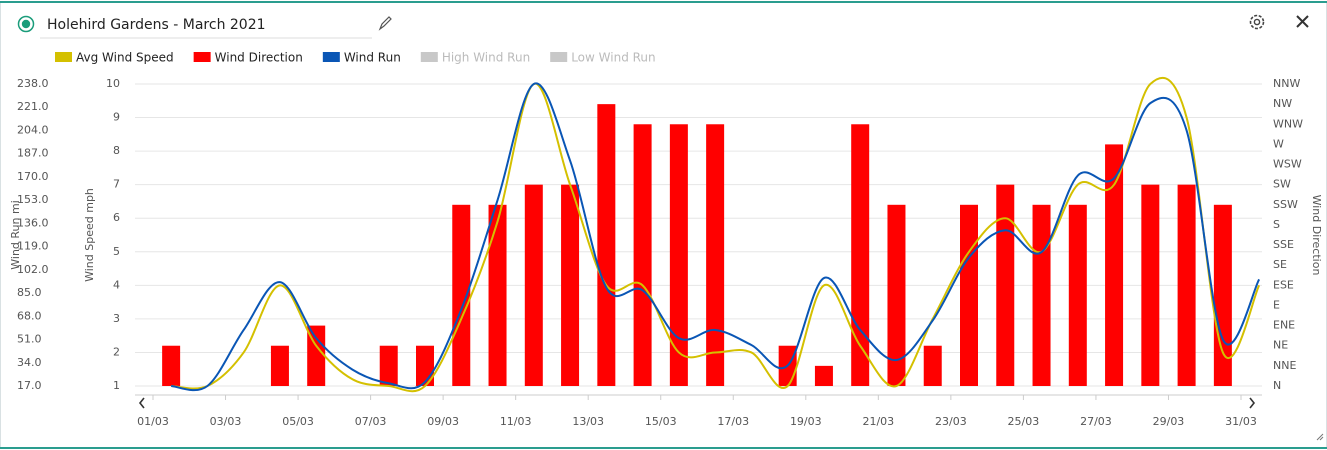 The height and width of the screenshot is (450, 1327). What do you see at coordinates (1282, 184) in the screenshot?
I see `y2-tick-label: SW` at bounding box center [1282, 184].